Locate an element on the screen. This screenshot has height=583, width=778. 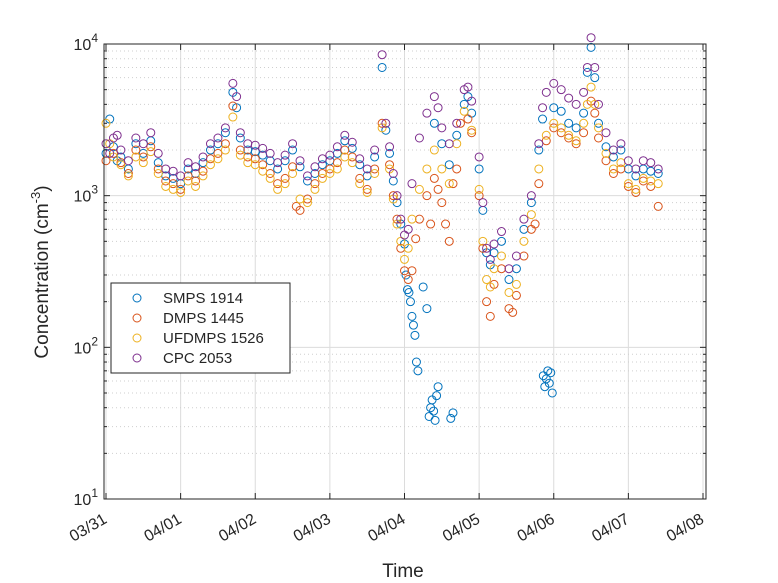
y-tick-exponent: 4 is located at coordinates (94, 38).